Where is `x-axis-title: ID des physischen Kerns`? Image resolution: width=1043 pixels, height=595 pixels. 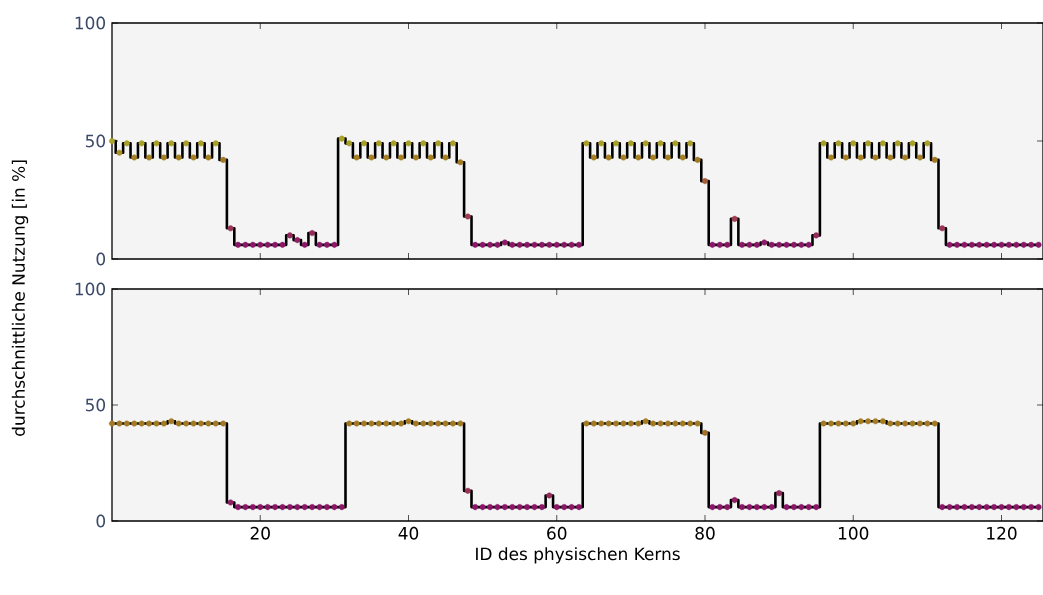
x-axis-title: ID des physischen Kerns is located at coordinates (578, 555).